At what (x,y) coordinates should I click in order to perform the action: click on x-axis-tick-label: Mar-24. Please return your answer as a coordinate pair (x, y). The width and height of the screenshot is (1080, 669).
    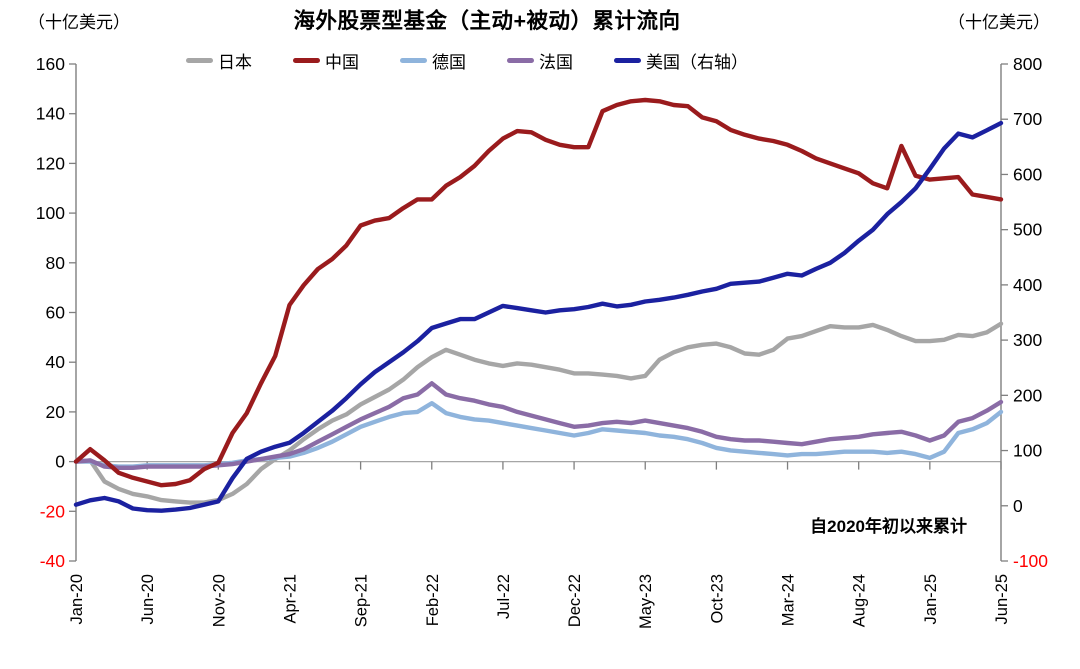
    Looking at the image, I should click on (789, 600).